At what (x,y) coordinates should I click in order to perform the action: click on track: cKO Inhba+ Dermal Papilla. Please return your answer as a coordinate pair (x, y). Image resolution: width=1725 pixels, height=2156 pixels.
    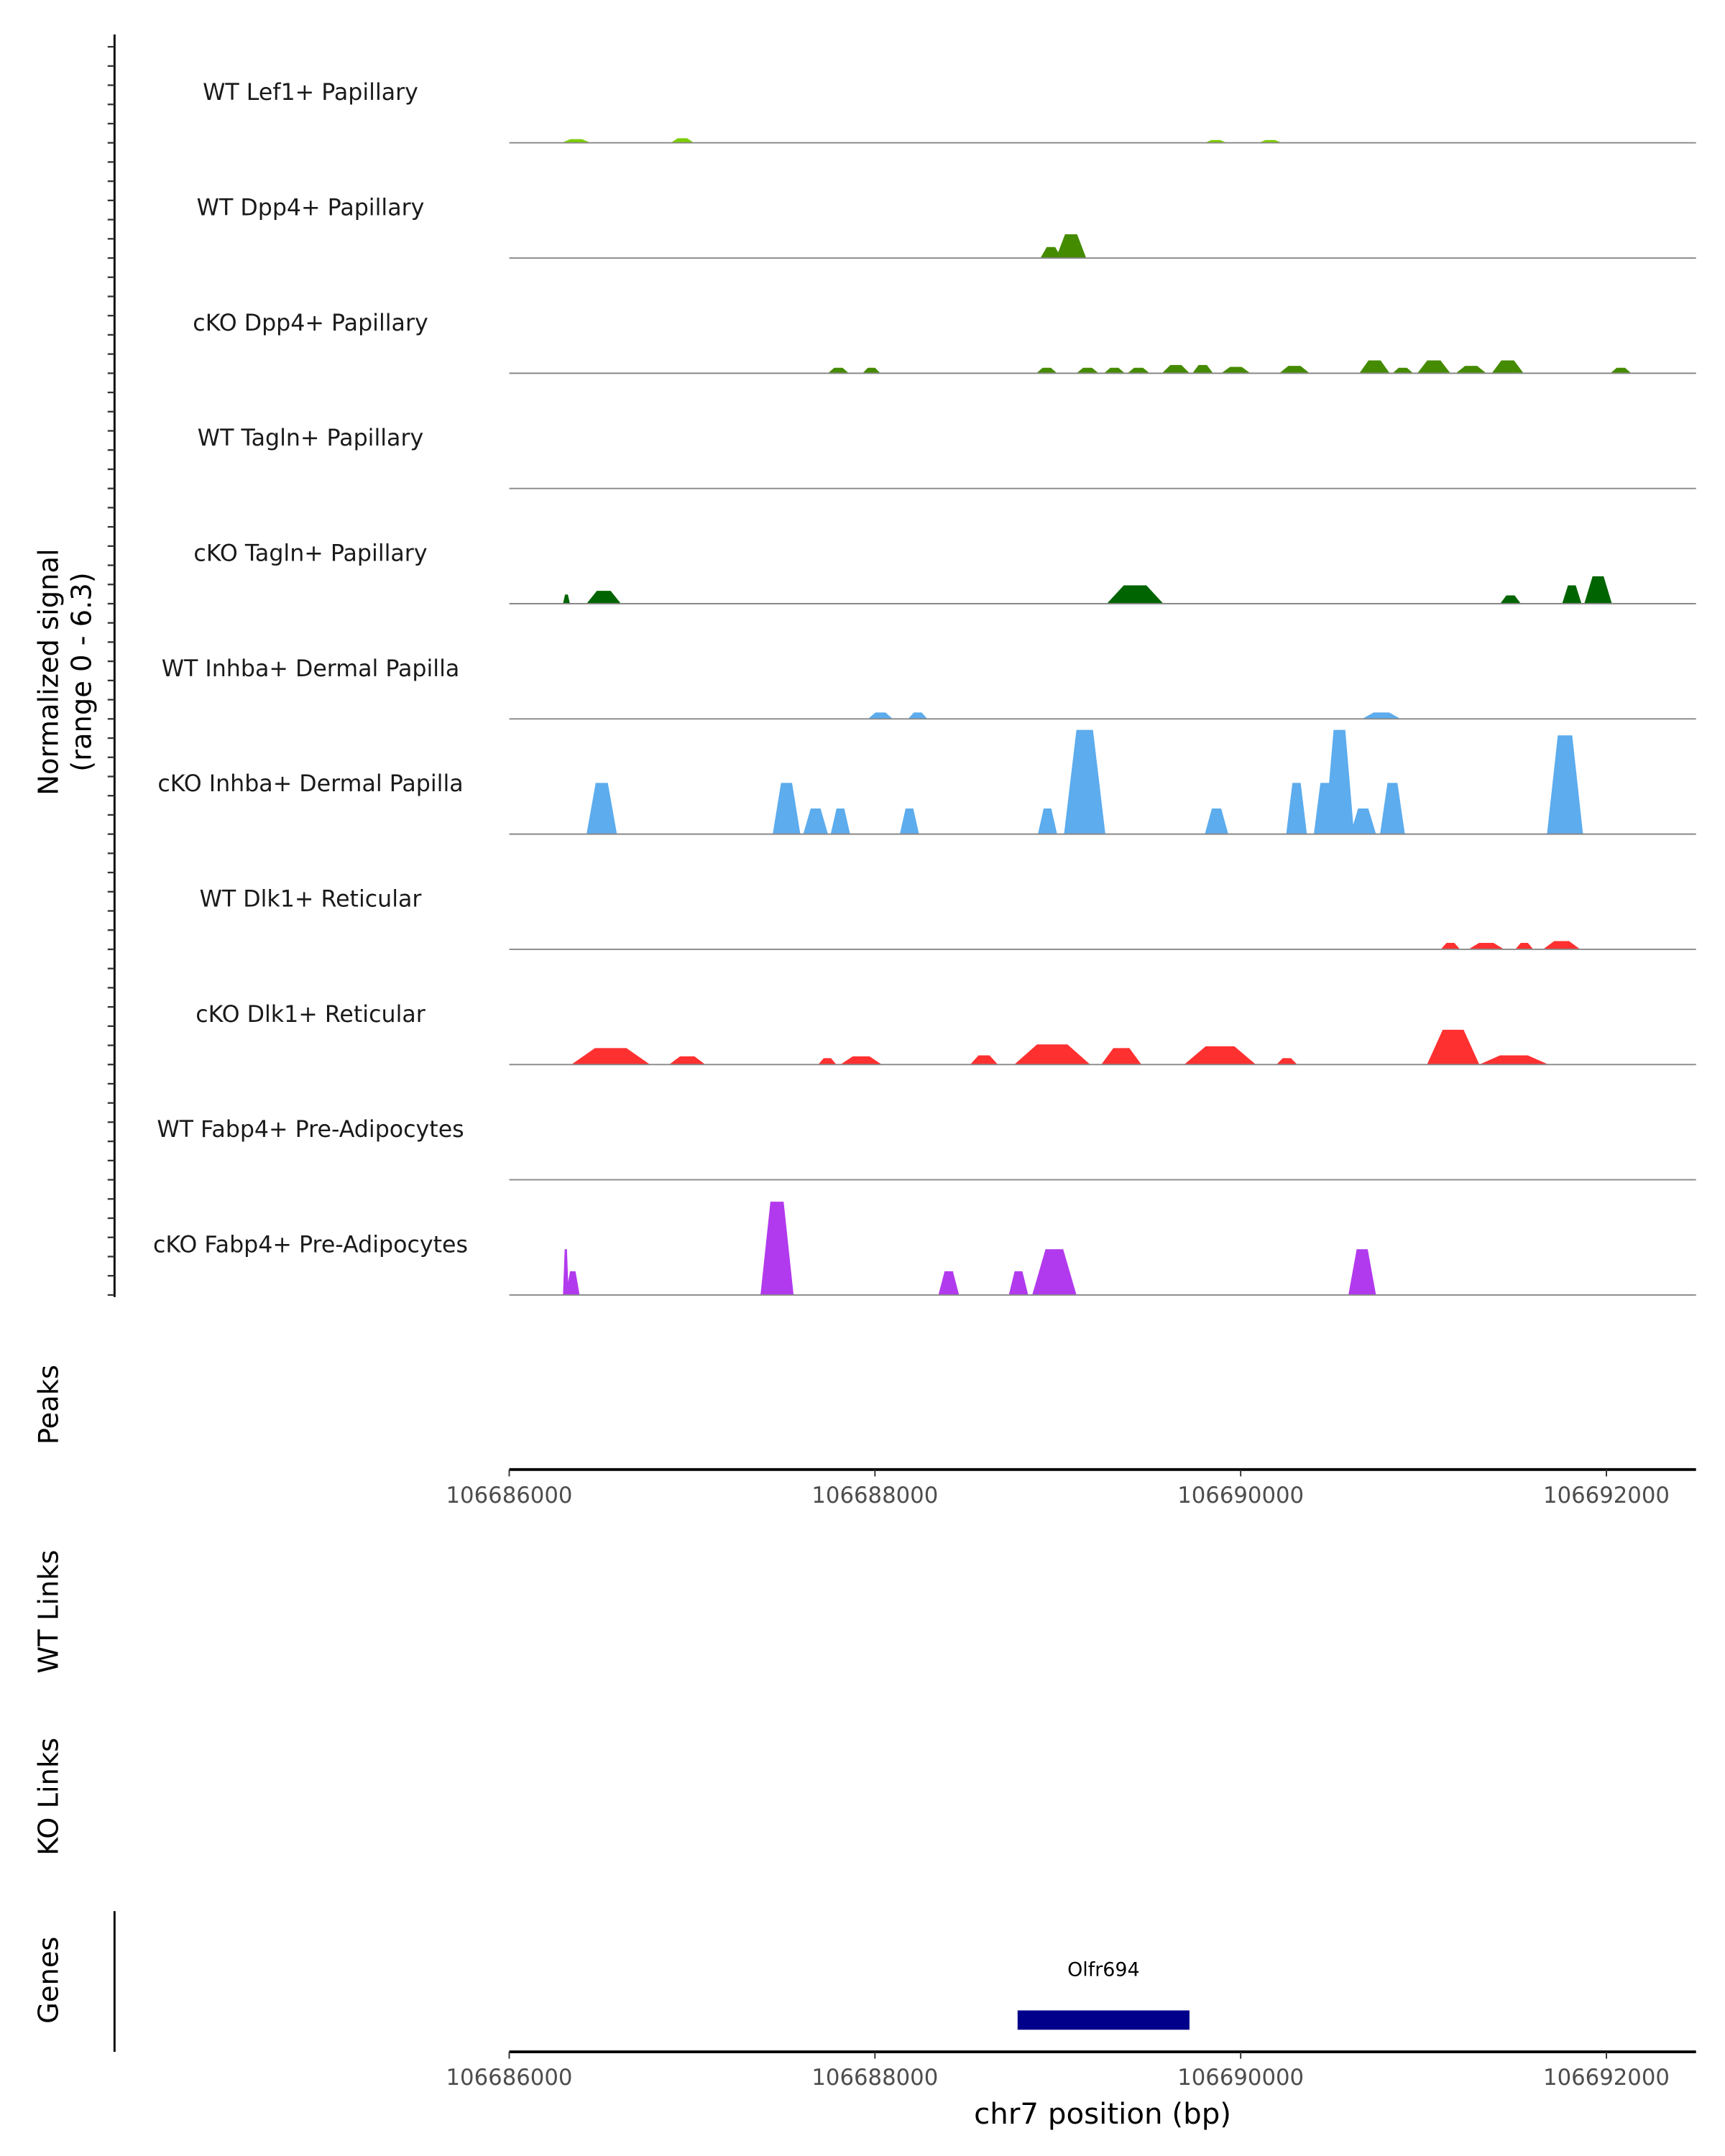
    Looking at the image, I should click on (926, 782).